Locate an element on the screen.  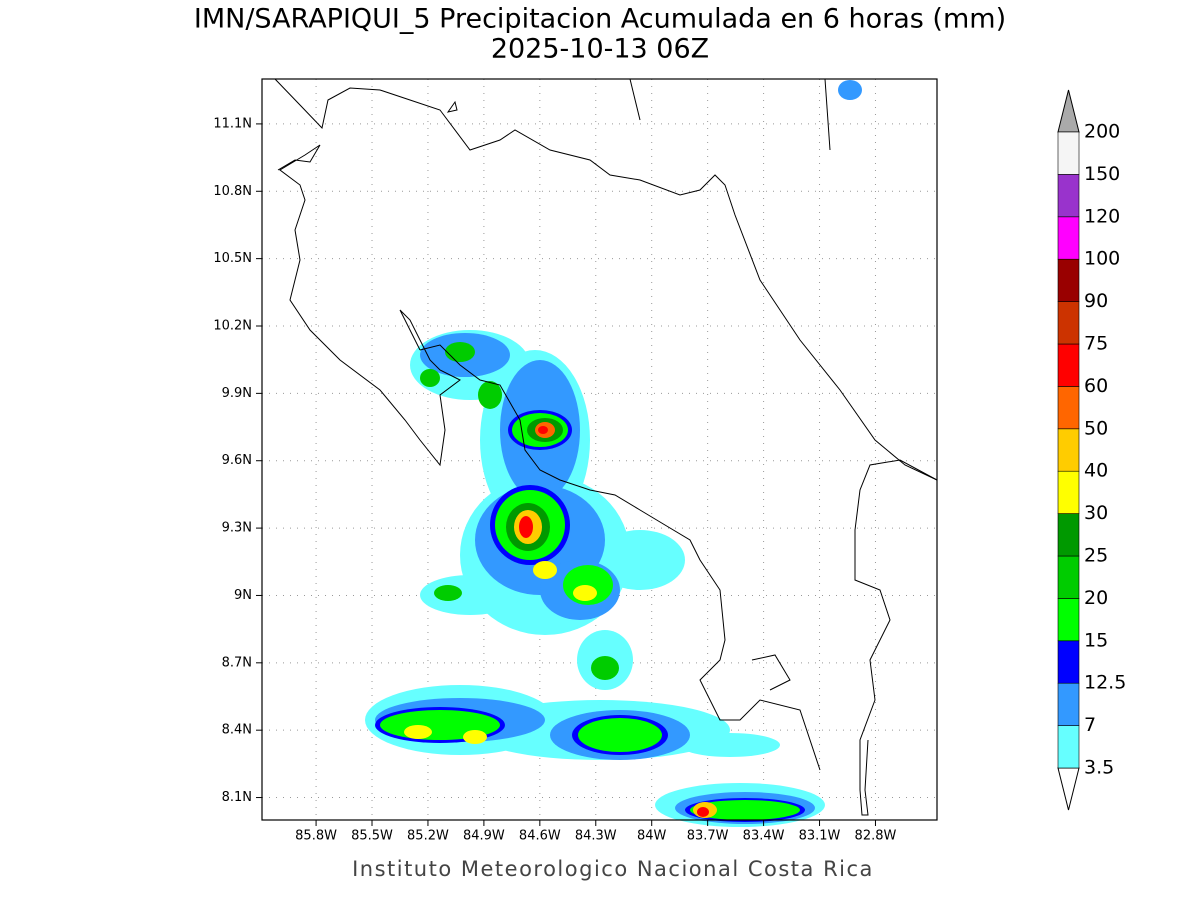
colorbar-label: 150 is located at coordinates (1102, 174).